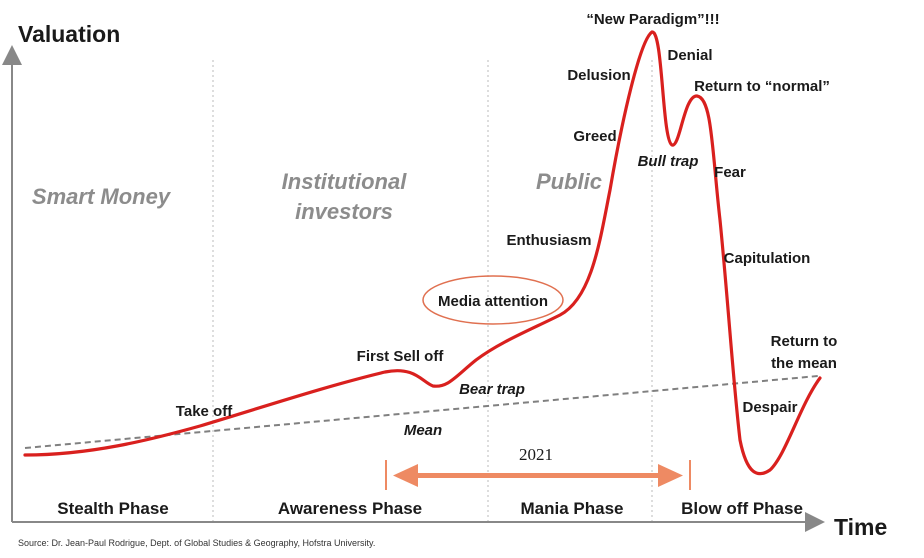 This screenshot has width=924, height=558. Describe the element at coordinates (652, 19) in the screenshot. I see `label-new-paradigm: “New Paradigm”!!!` at that location.